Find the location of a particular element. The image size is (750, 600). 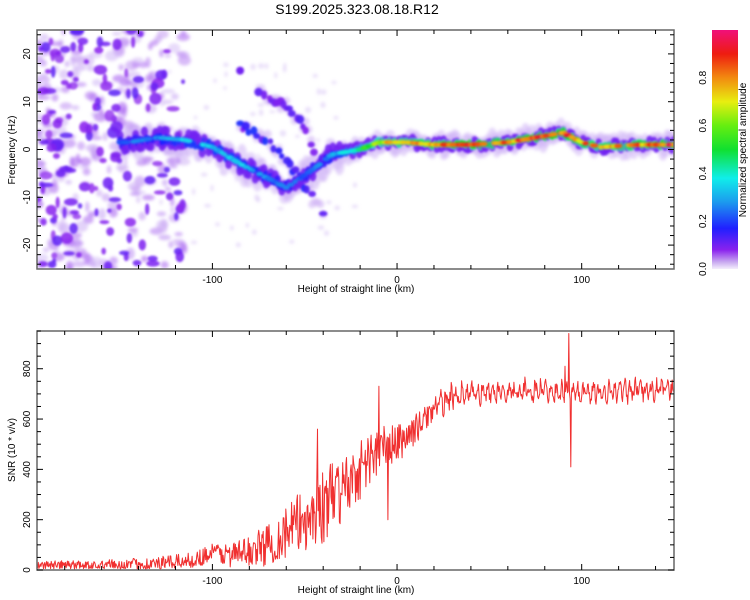

y-tick-label: -10 is located at coordinates (27, 197).